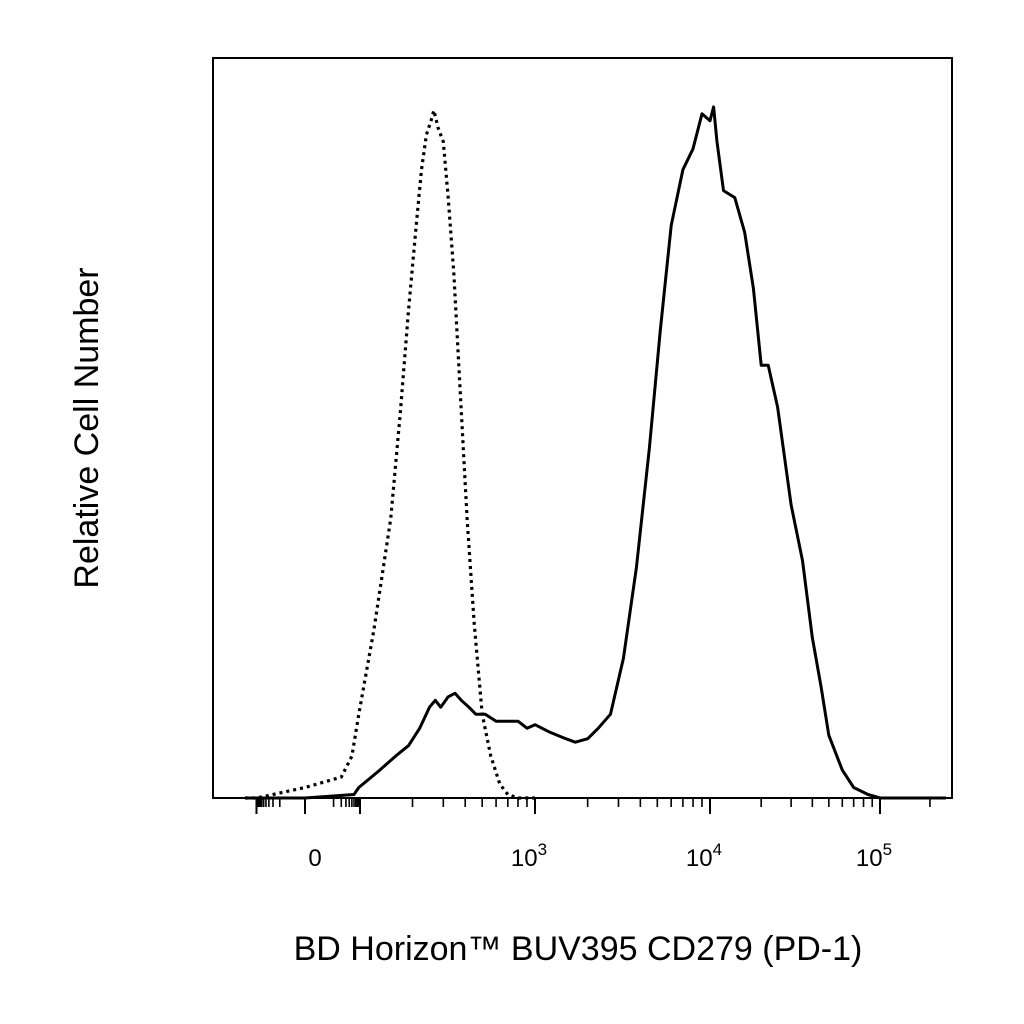 The width and height of the screenshot is (1024, 1024). I want to click on x-tick-label: 0, so click(314, 858).